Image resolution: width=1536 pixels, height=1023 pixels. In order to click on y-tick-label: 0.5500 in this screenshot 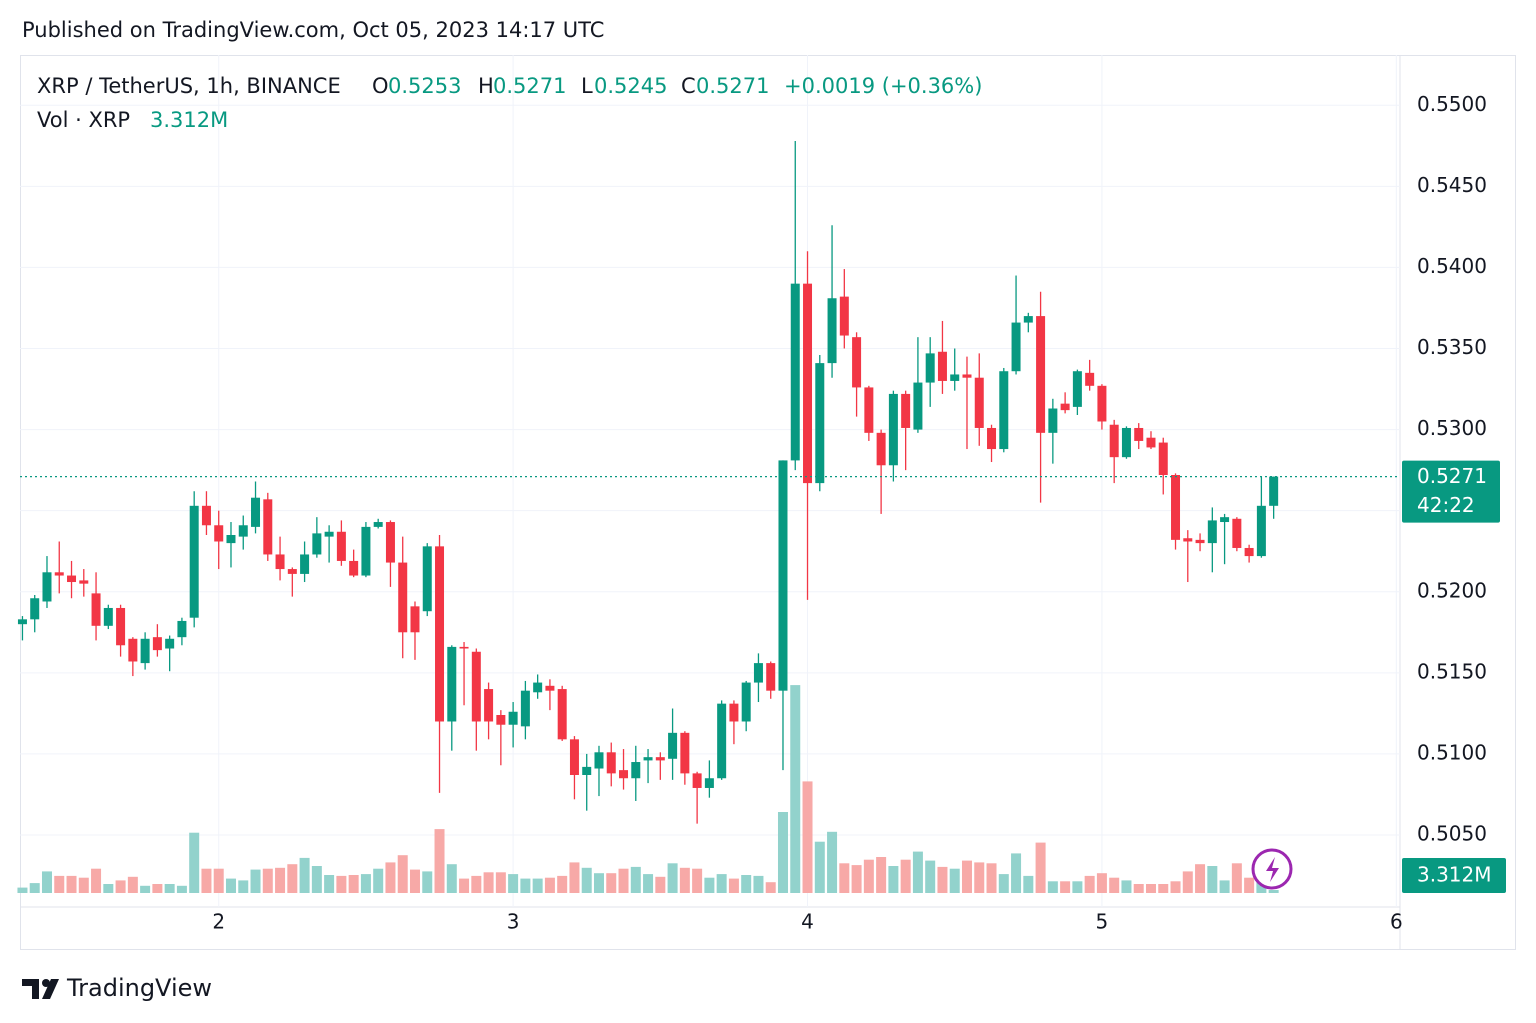, I will do `click(1452, 104)`.